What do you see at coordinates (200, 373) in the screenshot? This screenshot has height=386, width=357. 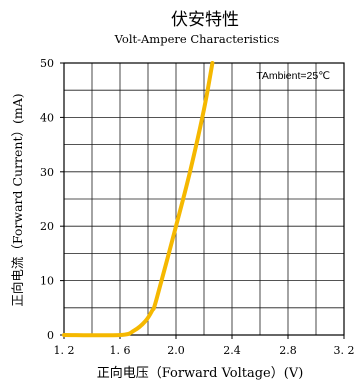 I see `x-axis-label: 正向电压（Forward Voltage）(V)` at bounding box center [200, 373].